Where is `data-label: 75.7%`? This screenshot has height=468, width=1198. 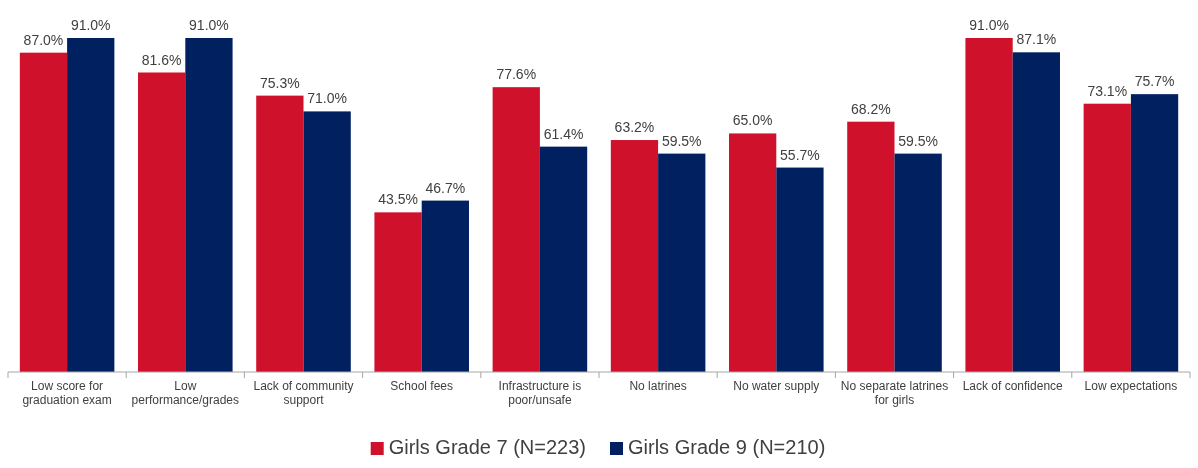
data-label: 75.7% is located at coordinates (1154, 81).